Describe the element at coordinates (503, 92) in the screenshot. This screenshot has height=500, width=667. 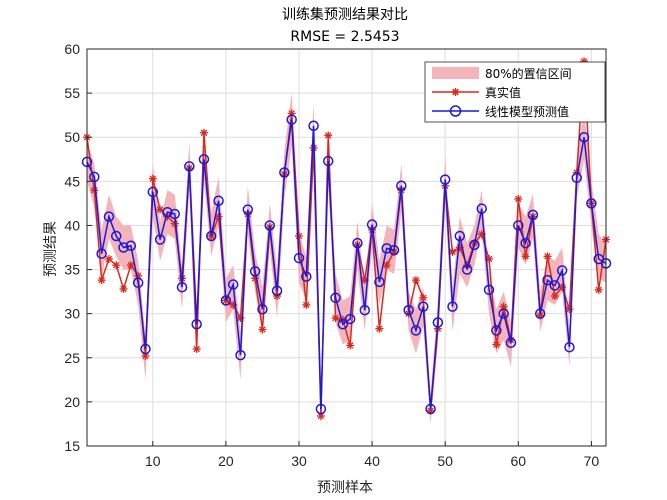
I see `legend-true-label: 真实值` at that location.